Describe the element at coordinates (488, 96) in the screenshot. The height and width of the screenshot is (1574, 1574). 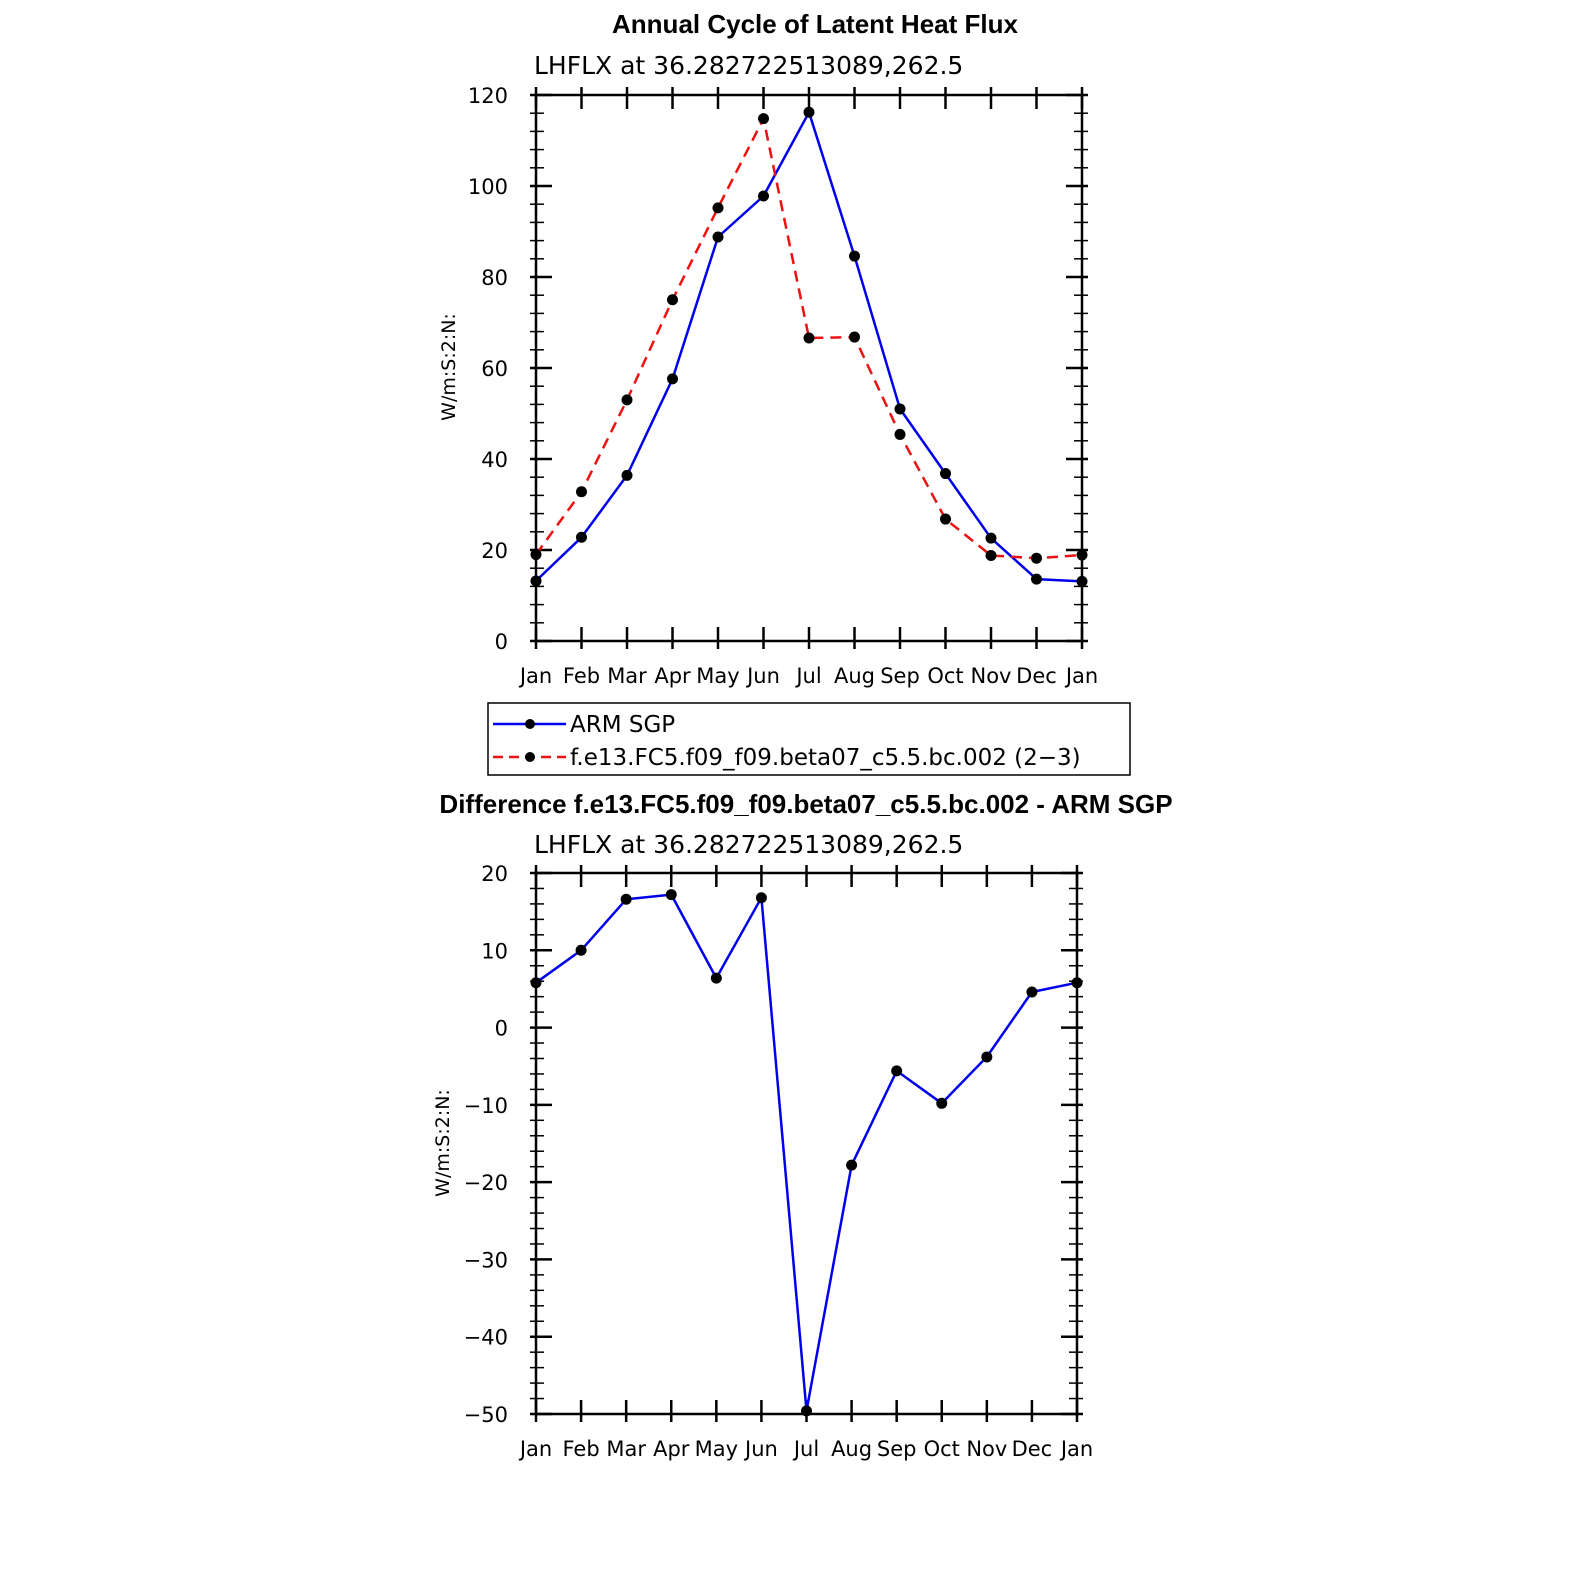
I see `chart1-y-tick-label: 120` at that location.